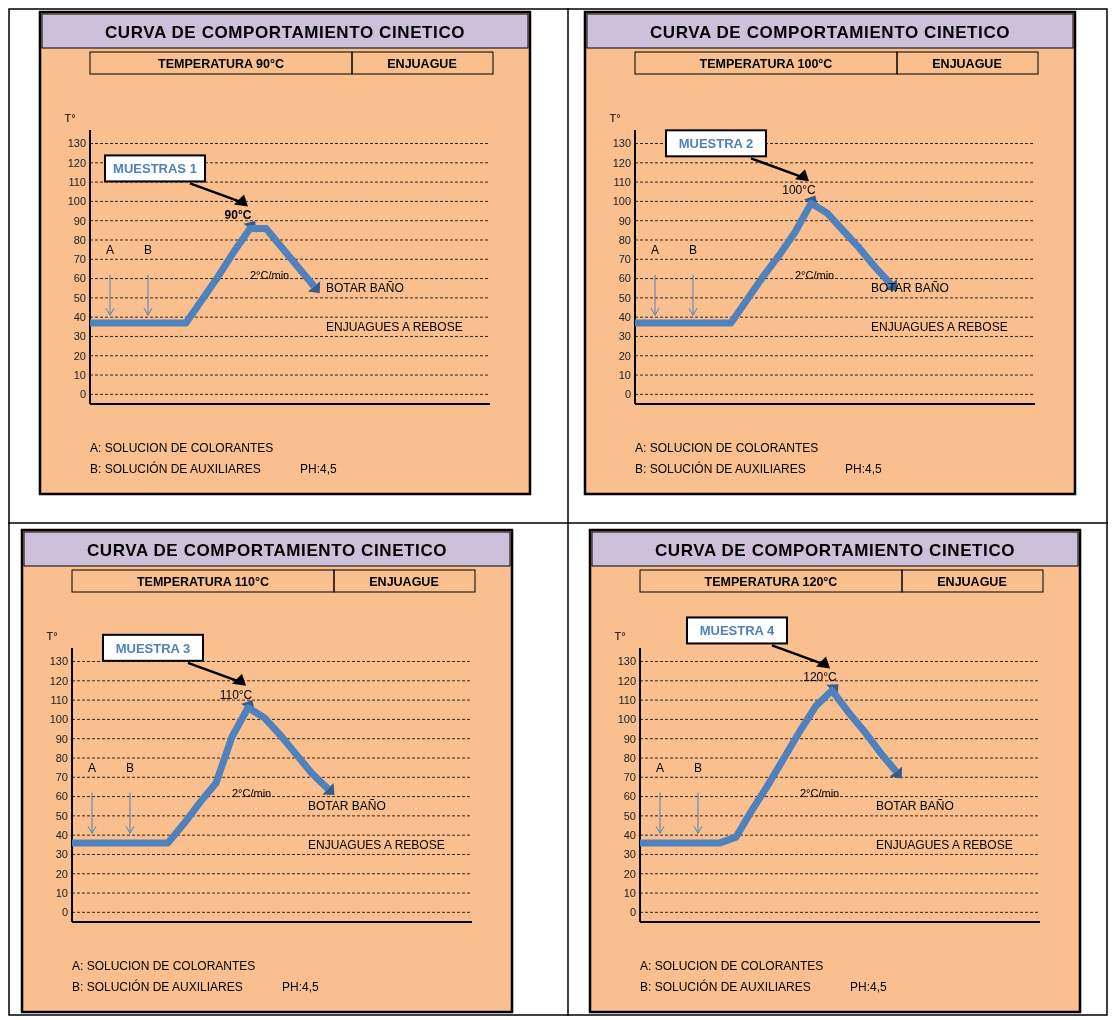 Image resolution: width=1116 pixels, height=1020 pixels. I want to click on annotation: 120°C, so click(820, 677).